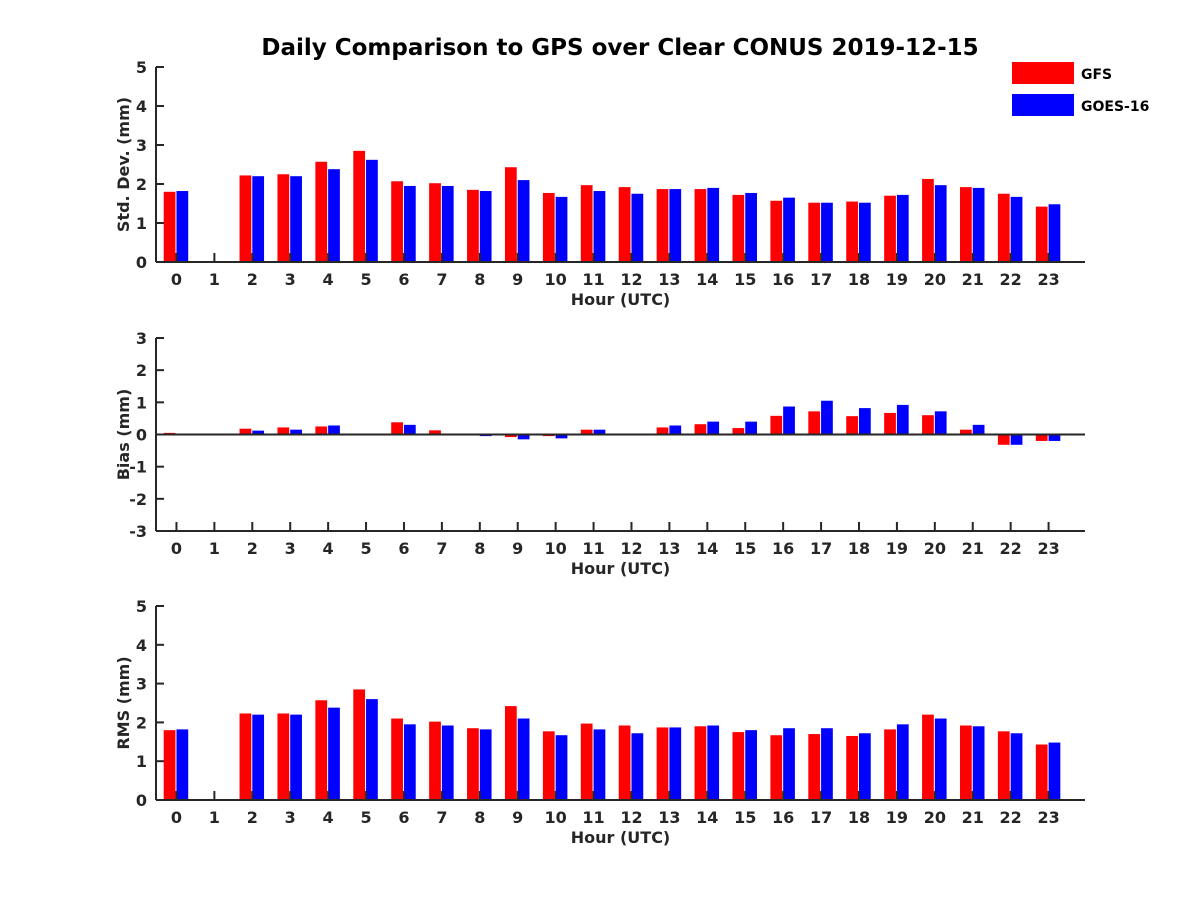 This screenshot has height=900, width=1200. I want to click on x-tick-label: 16, so click(783, 817).